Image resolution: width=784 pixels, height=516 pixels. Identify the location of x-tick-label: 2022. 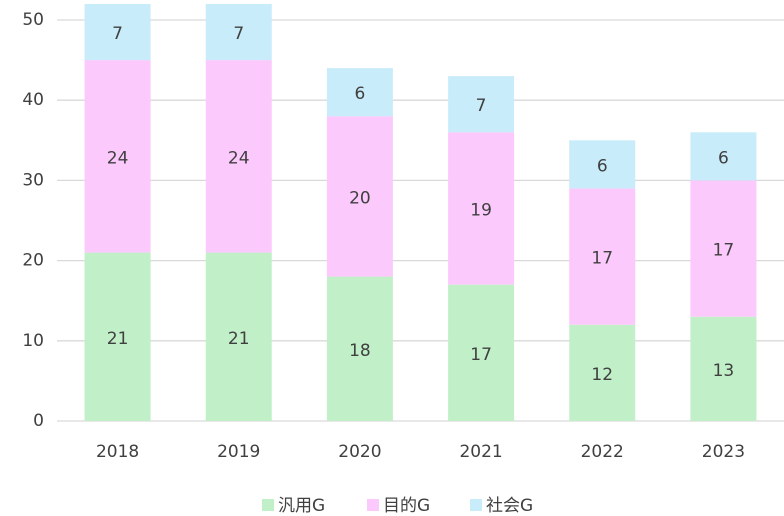
(602, 452).